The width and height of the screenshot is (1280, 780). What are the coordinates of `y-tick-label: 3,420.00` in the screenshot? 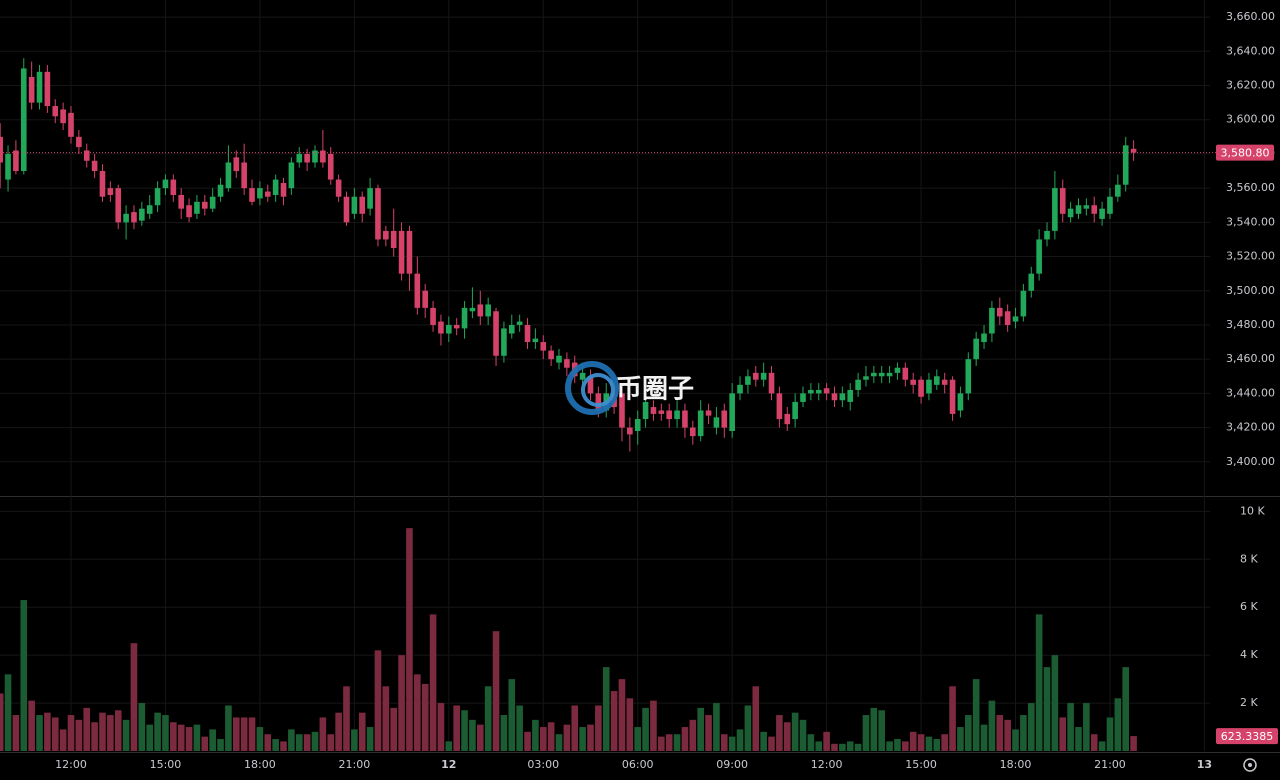 It's located at (1250, 427).